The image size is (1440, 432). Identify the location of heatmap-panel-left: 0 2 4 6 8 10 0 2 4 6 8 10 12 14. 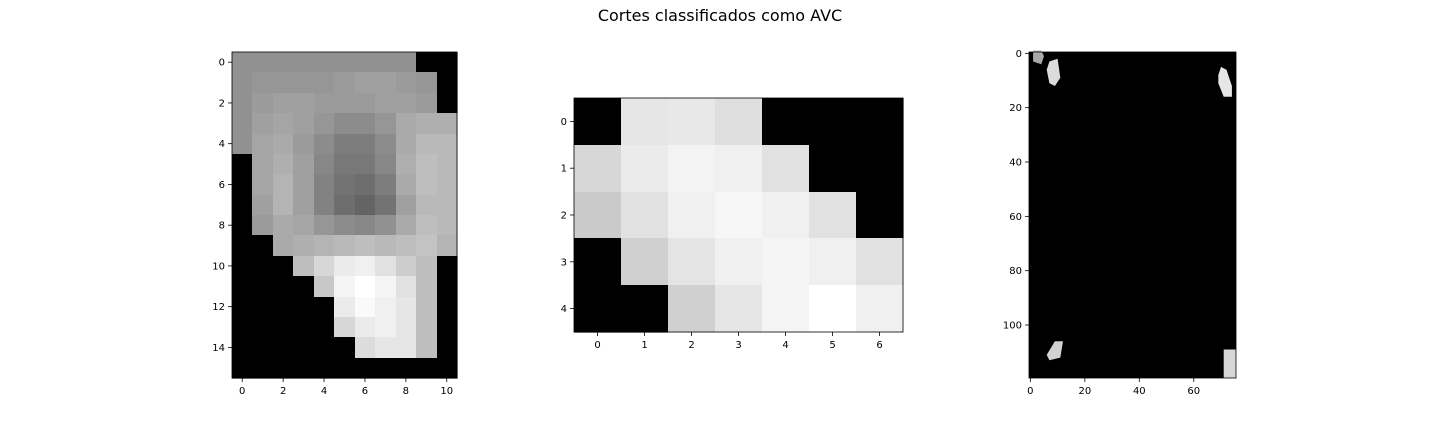
(335, 224).